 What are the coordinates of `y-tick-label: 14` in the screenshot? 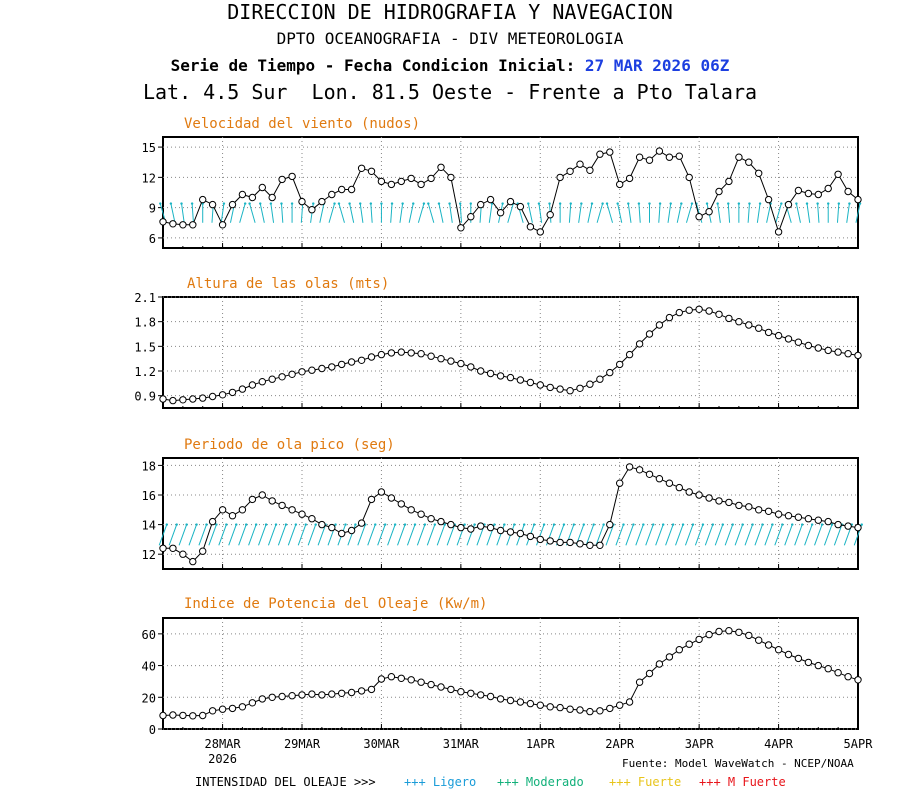 It's located at (149, 526).